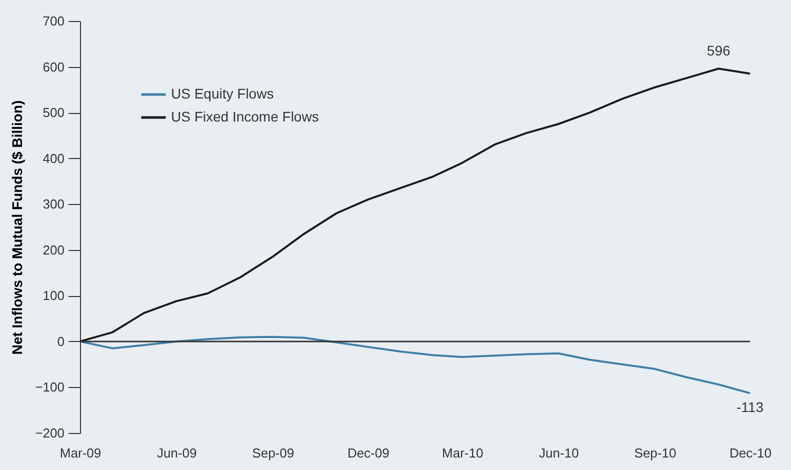 The height and width of the screenshot is (470, 791). Describe the element at coordinates (368, 453) in the screenshot. I see `x-tick-label: Dec-09` at that location.